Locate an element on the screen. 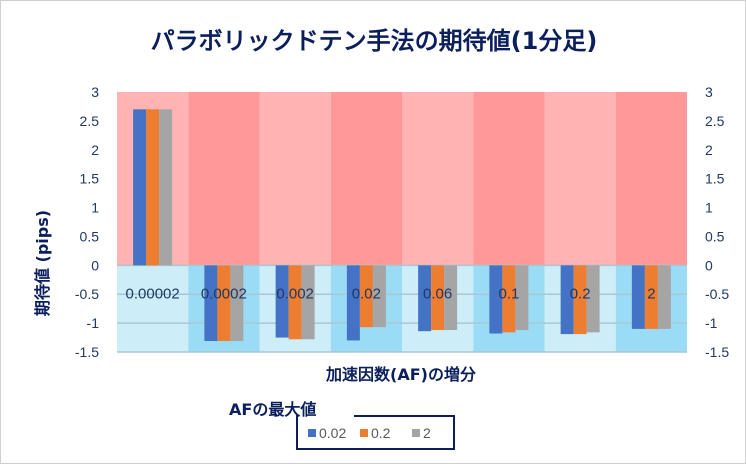 The width and height of the screenshot is (746, 464). y-tick-label-right: 0.5 is located at coordinates (715, 236).